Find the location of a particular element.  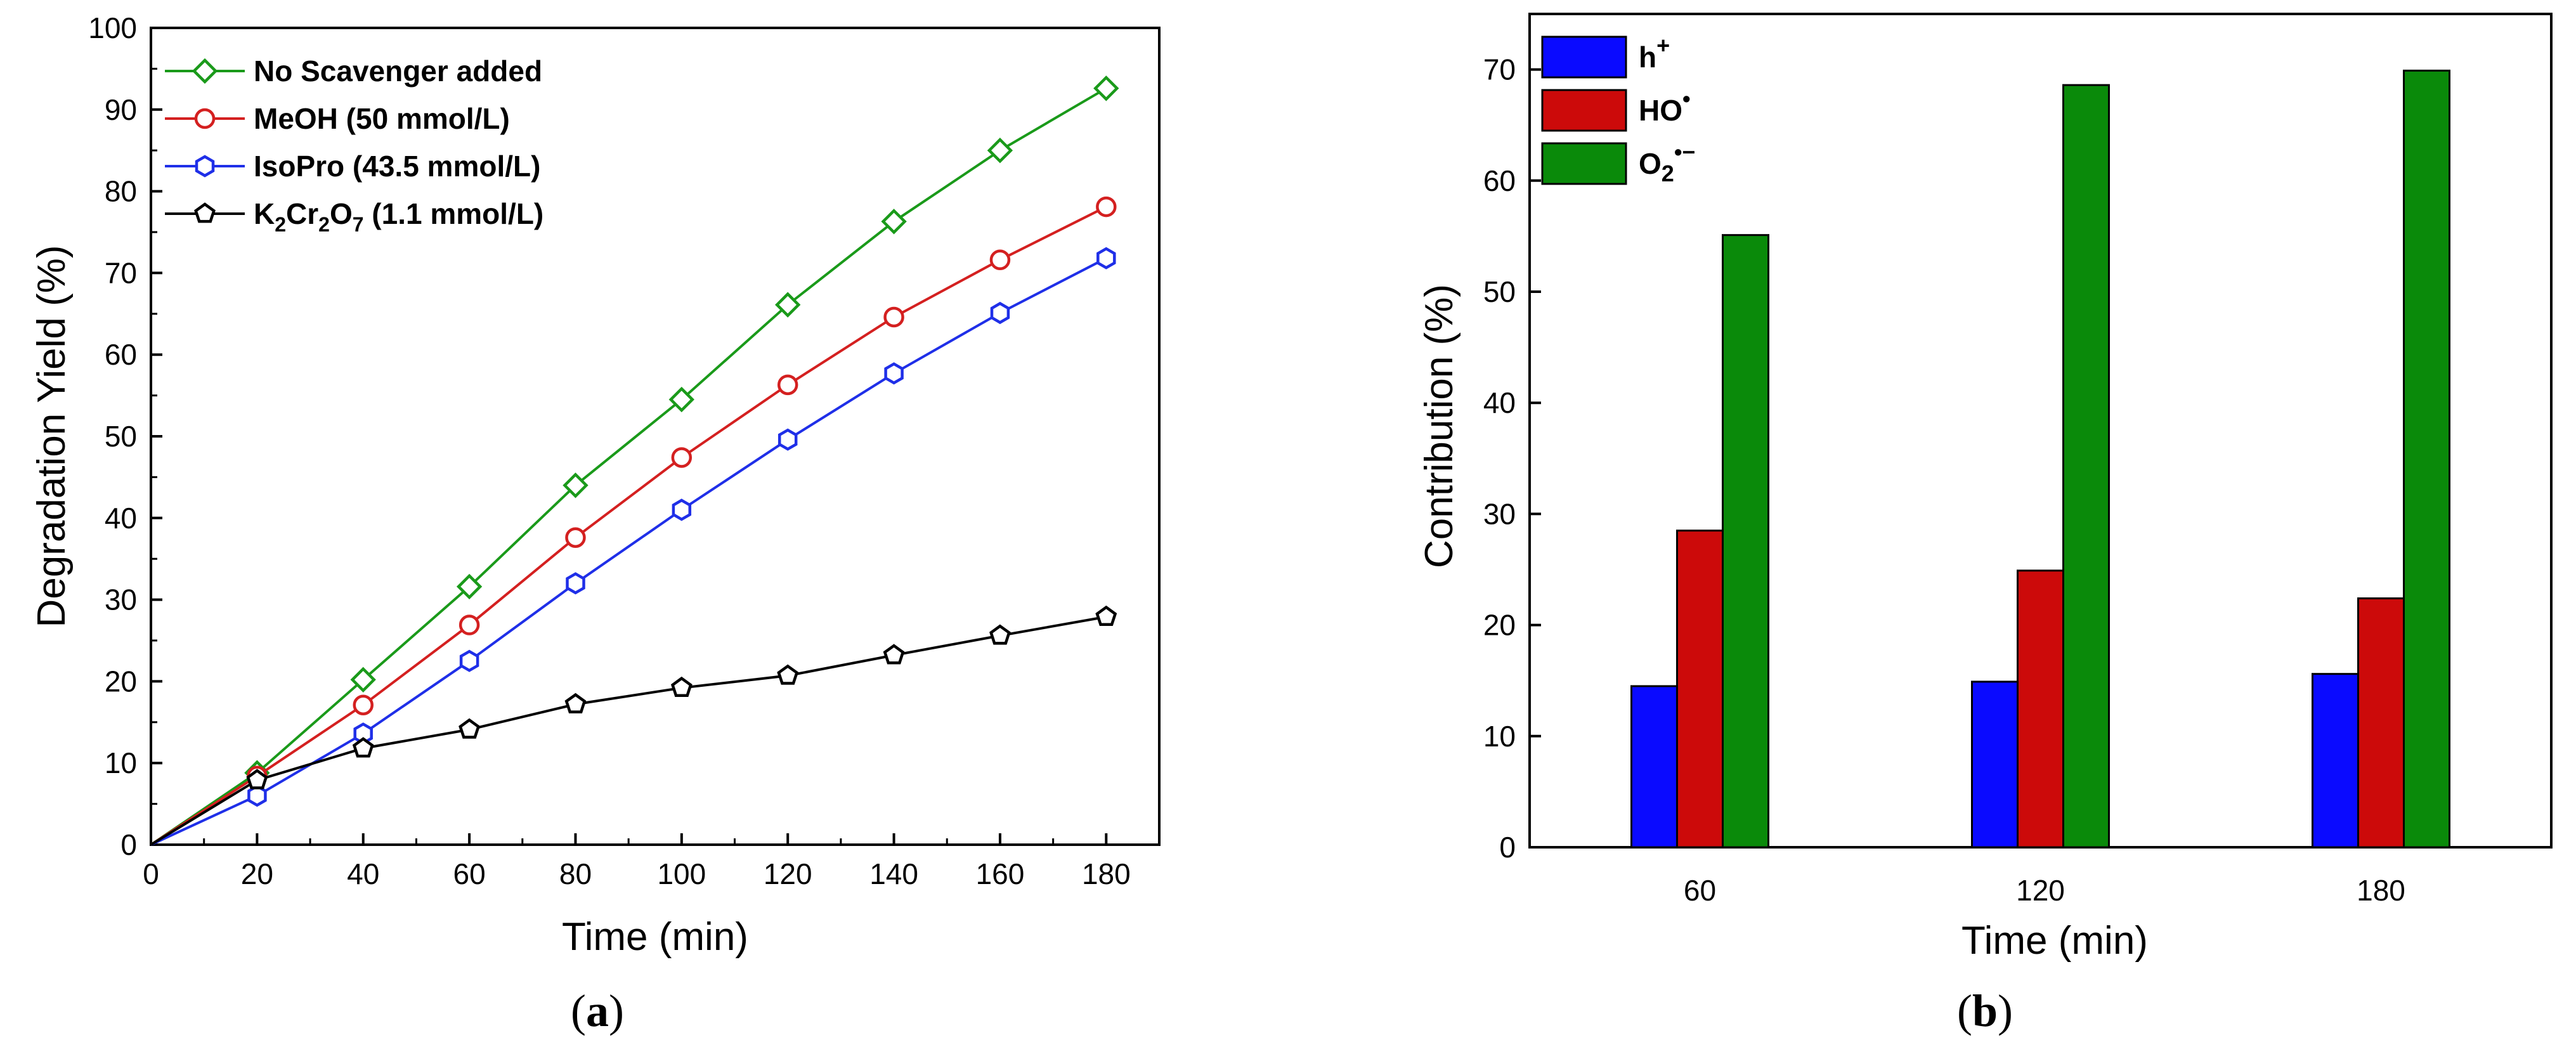

y-tick-label: 100 is located at coordinates (113, 28).